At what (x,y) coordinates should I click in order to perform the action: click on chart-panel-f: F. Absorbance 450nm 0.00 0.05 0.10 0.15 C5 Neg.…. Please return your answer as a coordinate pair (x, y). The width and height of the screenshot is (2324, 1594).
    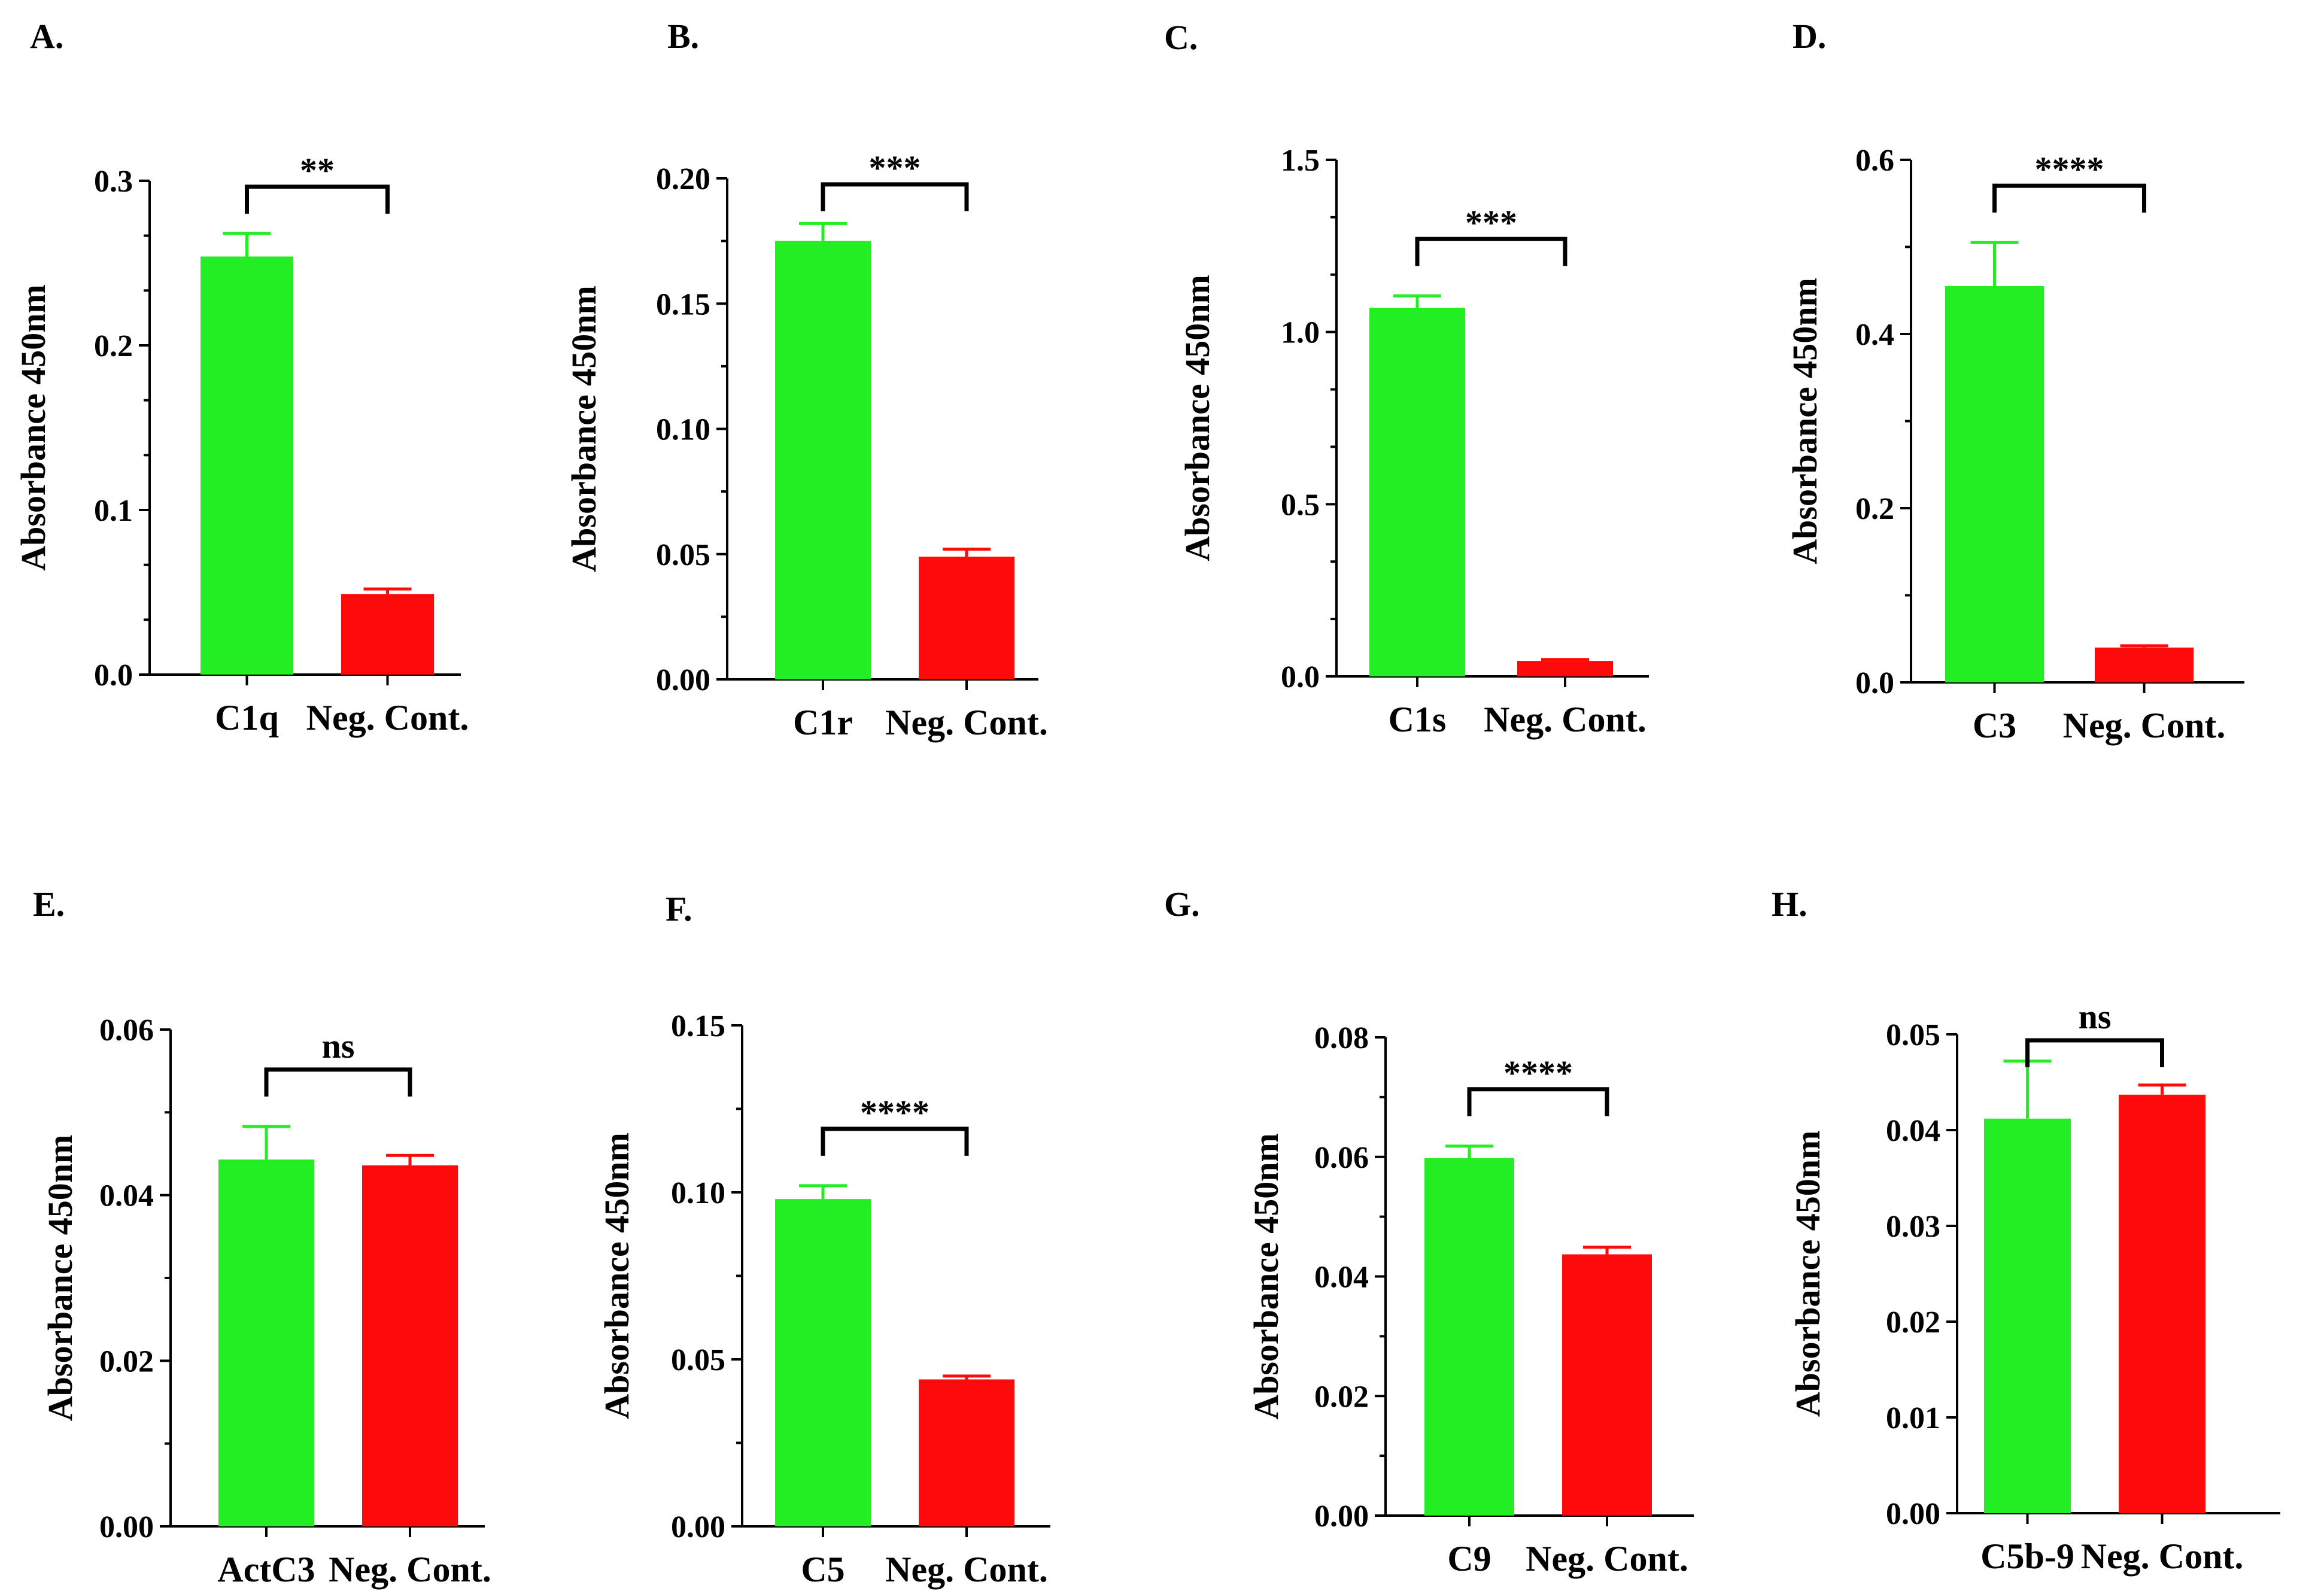
    Looking at the image, I should click on (823, 1239).